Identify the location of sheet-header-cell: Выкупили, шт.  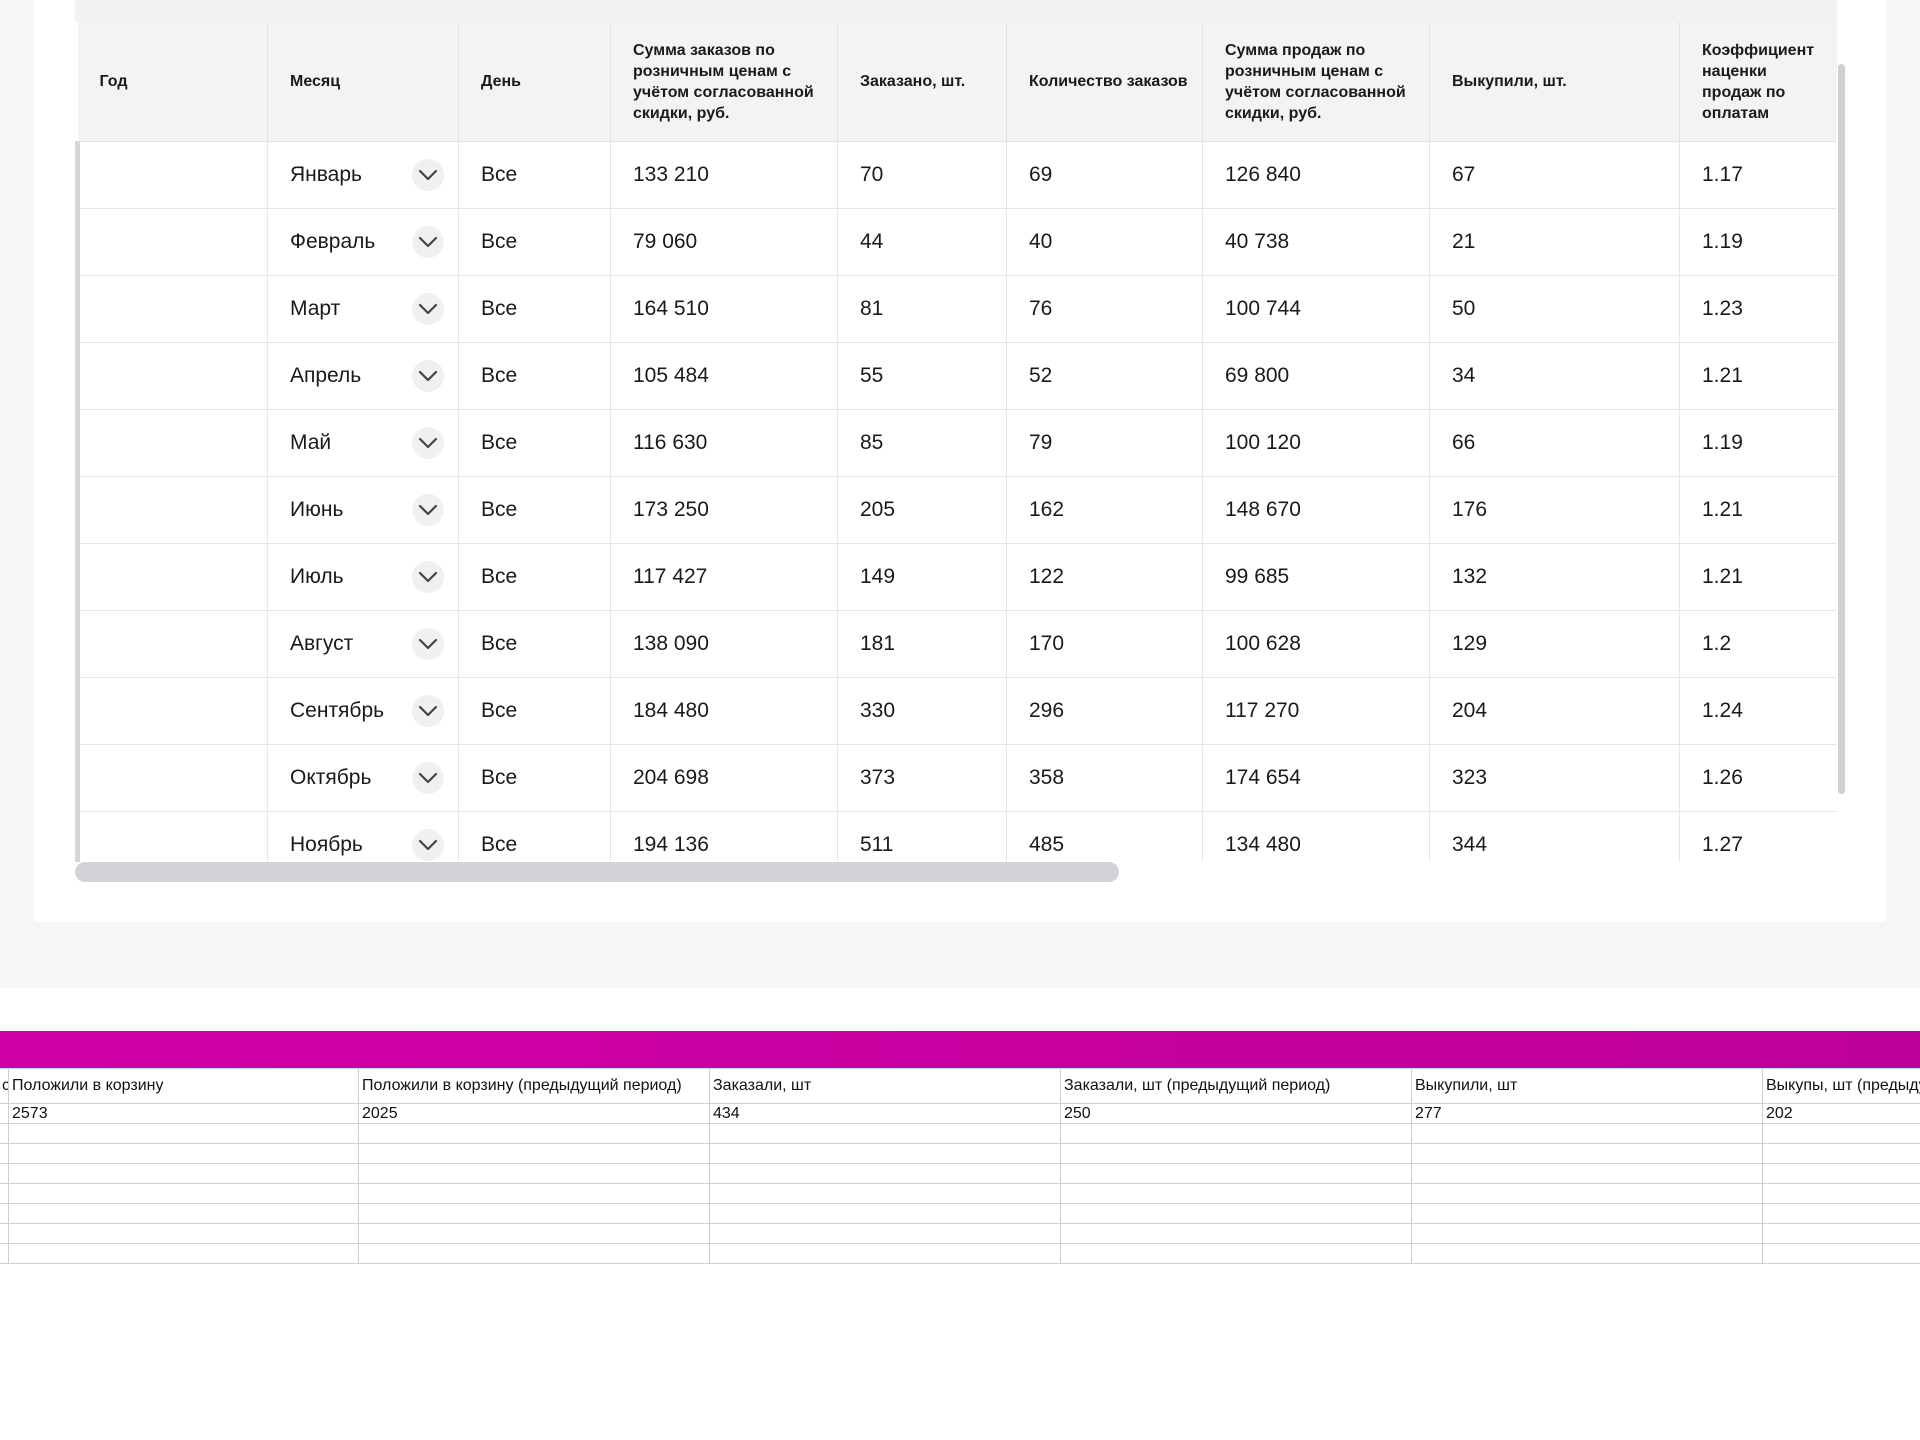
(1587, 1086).